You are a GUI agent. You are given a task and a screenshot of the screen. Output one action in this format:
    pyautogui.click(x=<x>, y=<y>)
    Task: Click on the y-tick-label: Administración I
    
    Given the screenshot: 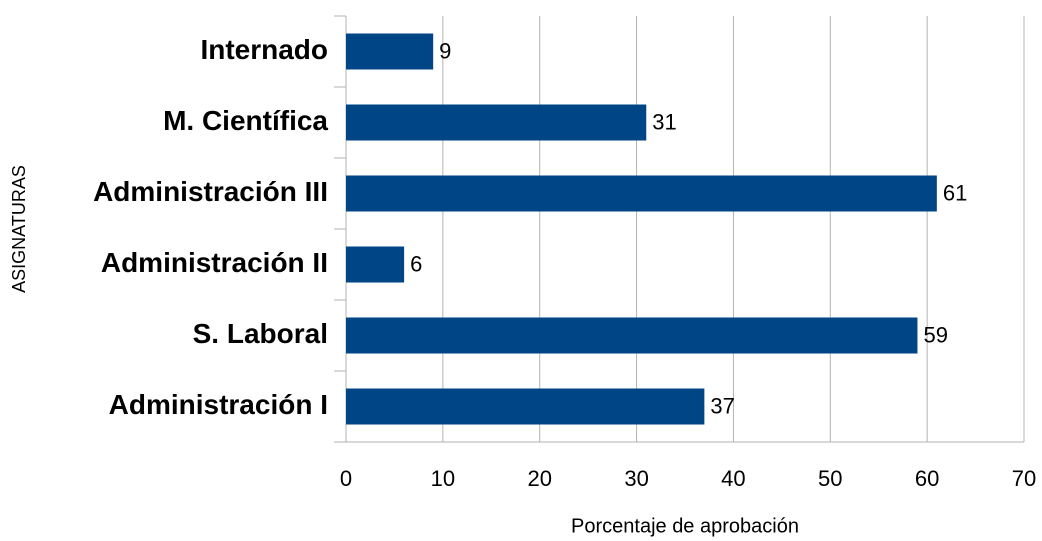 What is the action you would take?
    pyautogui.click(x=218, y=404)
    